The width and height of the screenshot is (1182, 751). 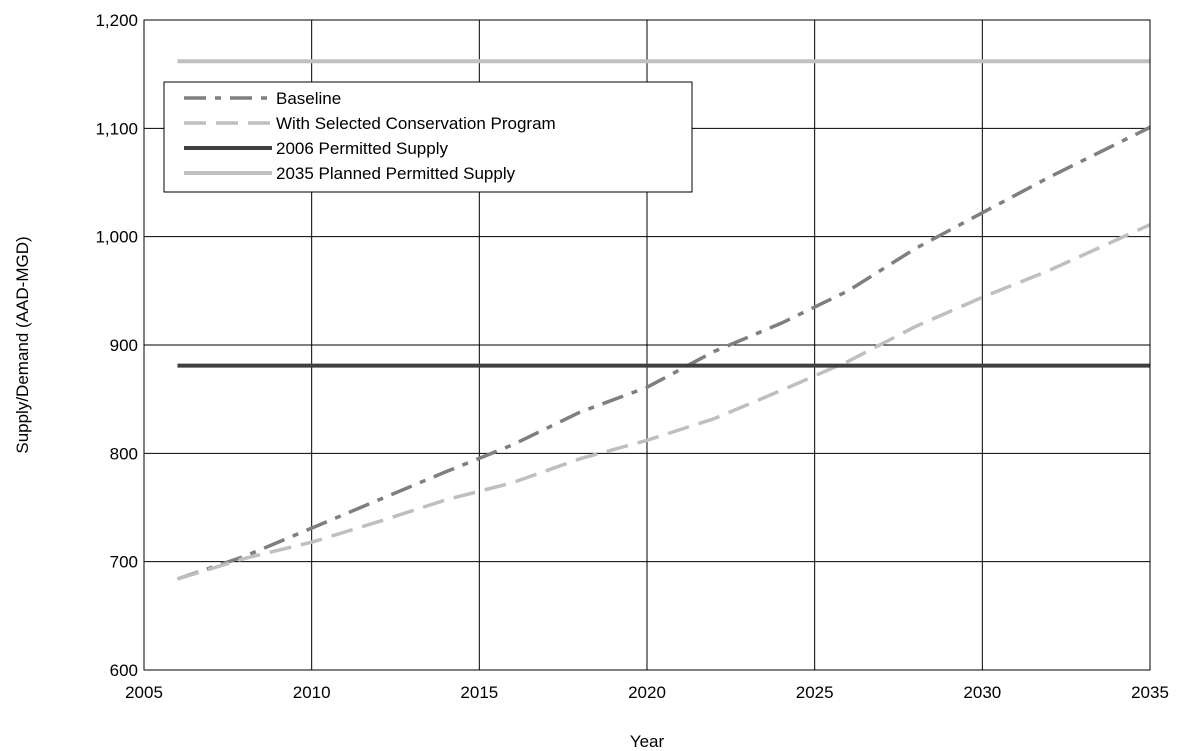 What do you see at coordinates (124, 345) in the screenshot?
I see `y-tick-label: 900` at bounding box center [124, 345].